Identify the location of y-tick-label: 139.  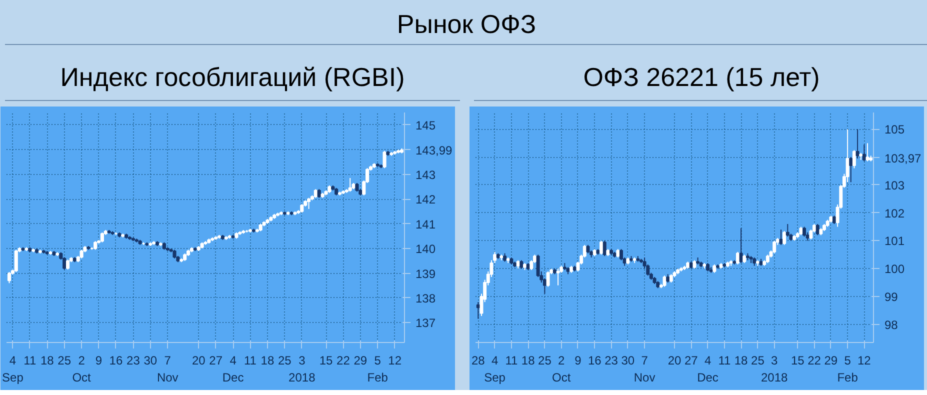
(426, 273).